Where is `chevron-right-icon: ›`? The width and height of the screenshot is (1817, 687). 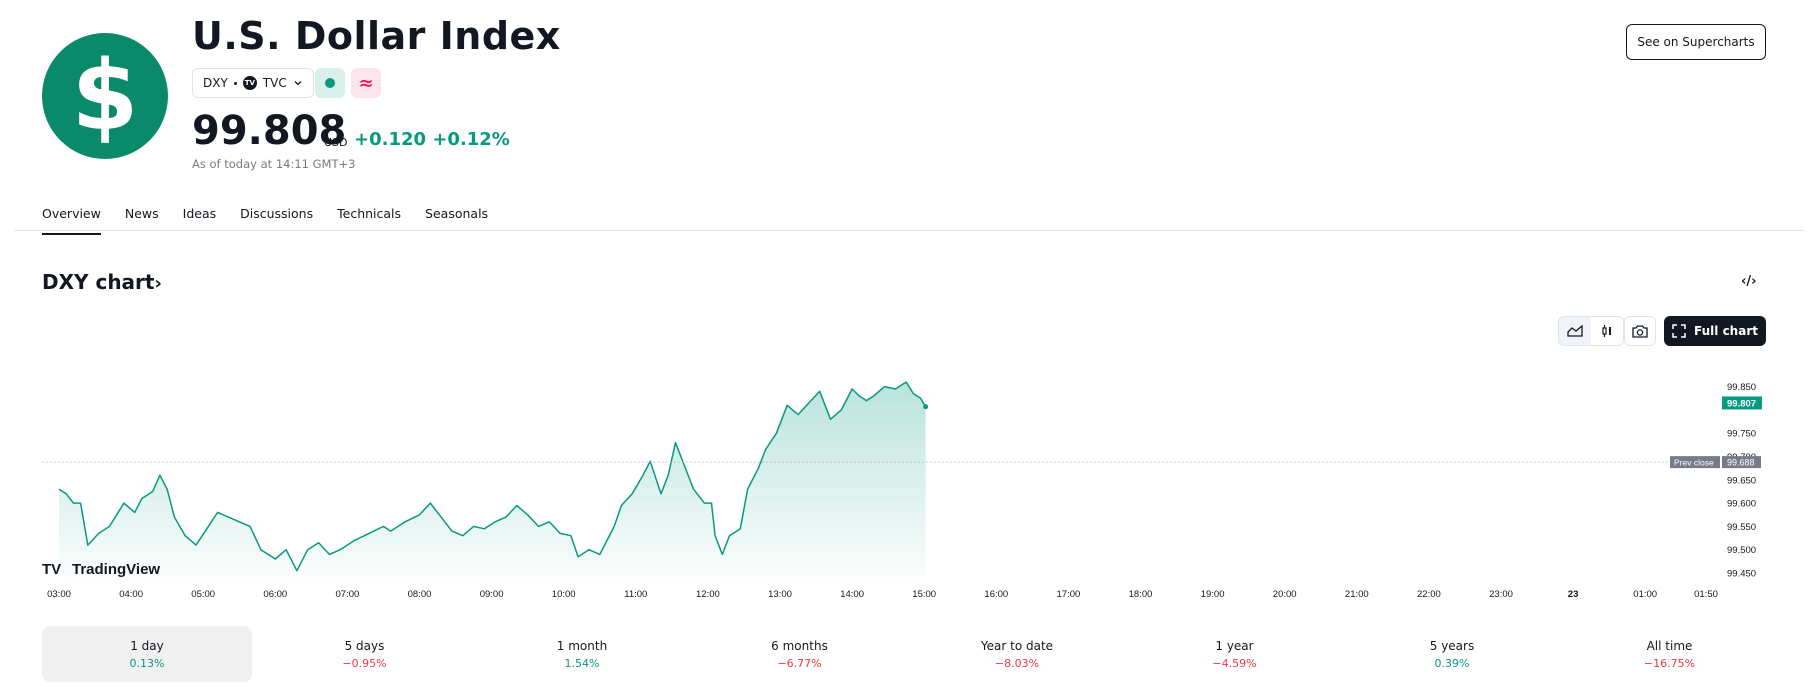 chevron-right-icon: › is located at coordinates (158, 283).